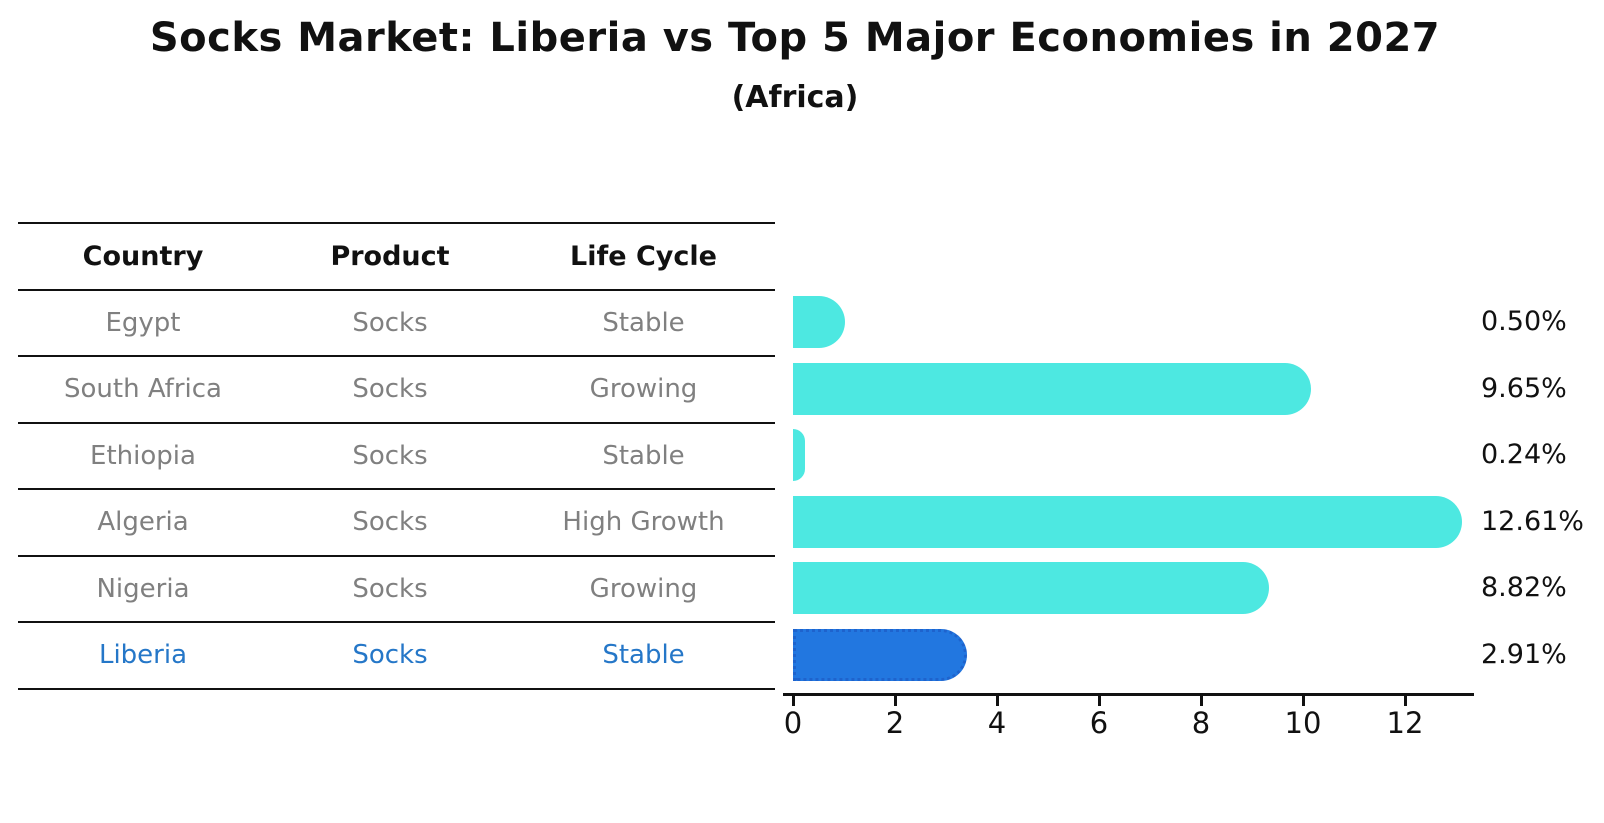 Image resolution: width=1604 pixels, height=823 pixels. What do you see at coordinates (1031, 588) in the screenshot?
I see `bar-nigeria` at bounding box center [1031, 588].